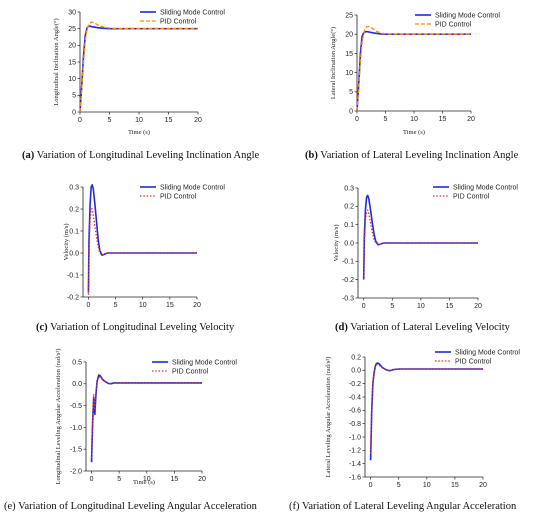 This screenshot has height=520, width=550. I want to click on caption-letter: (c), so click(42, 327).